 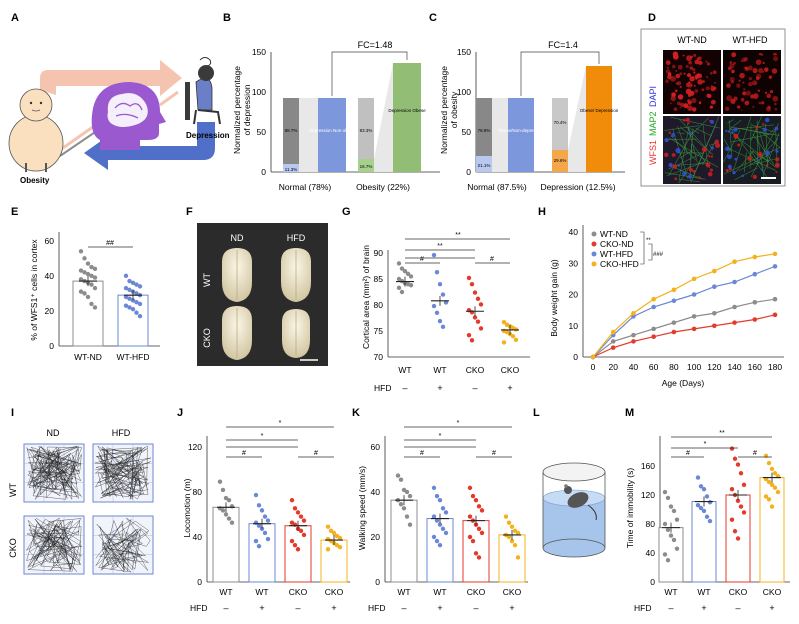 I want to click on e-ytick: 40, so click(x=50, y=276).